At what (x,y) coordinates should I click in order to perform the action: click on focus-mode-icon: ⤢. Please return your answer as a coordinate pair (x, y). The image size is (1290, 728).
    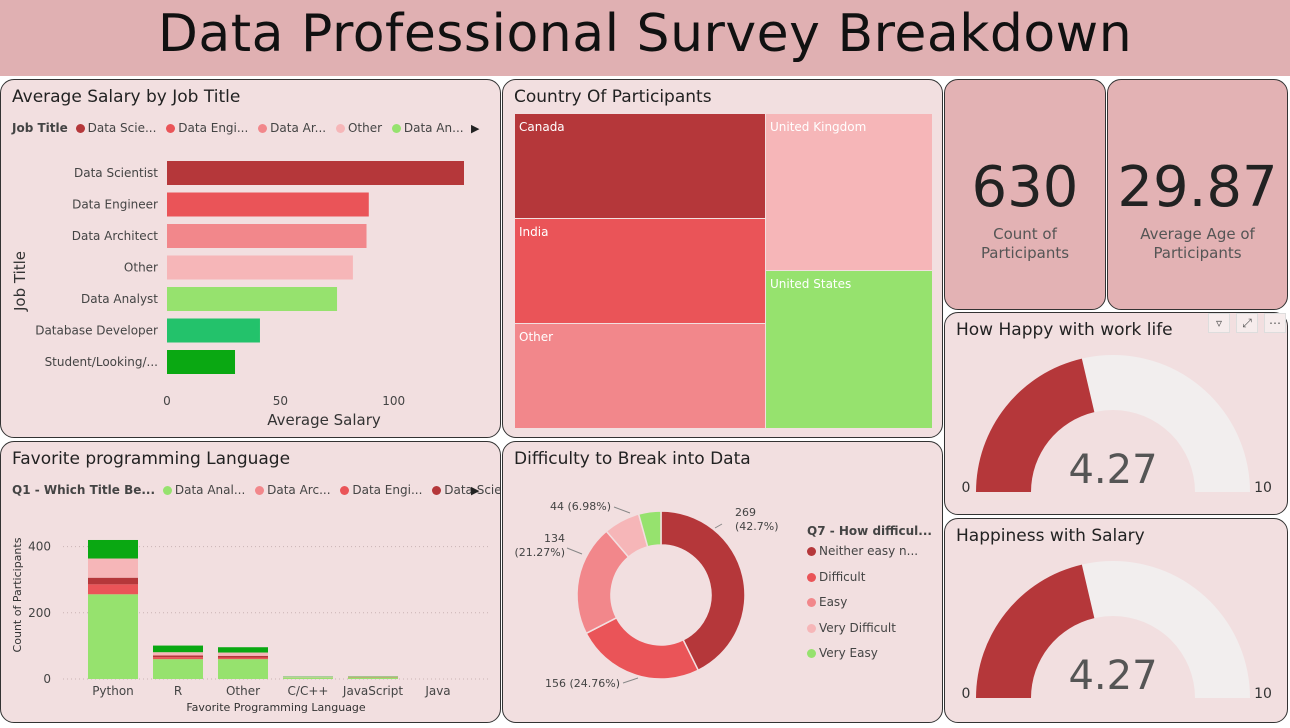
    Looking at the image, I should click on (1247, 323).